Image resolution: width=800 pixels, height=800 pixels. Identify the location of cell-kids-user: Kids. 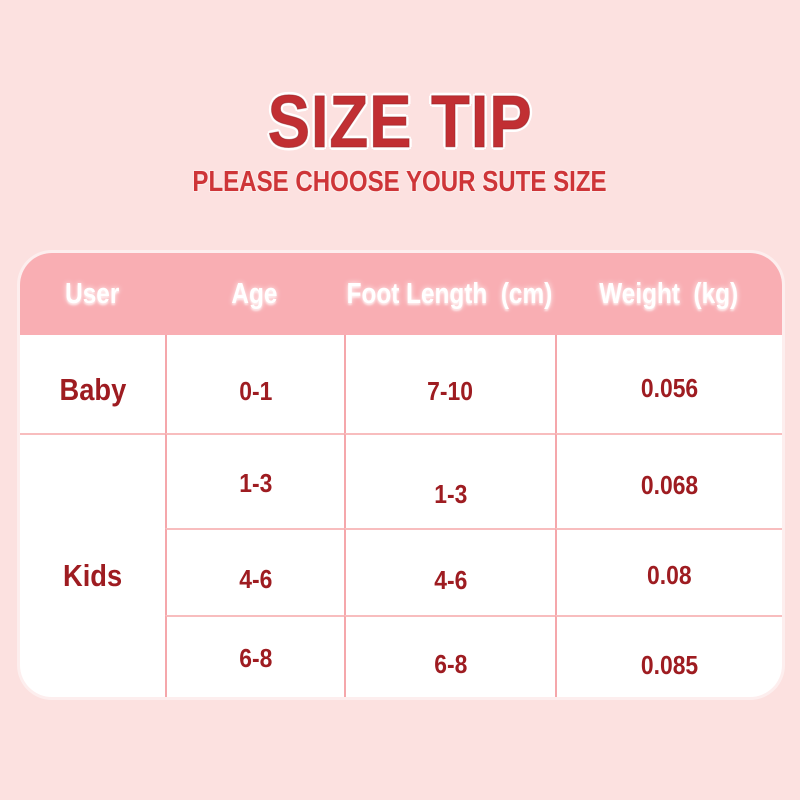
(92, 565).